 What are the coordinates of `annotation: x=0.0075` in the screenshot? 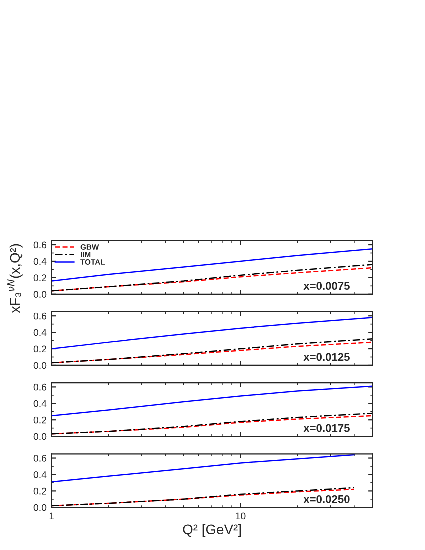 It's located at (327, 286).